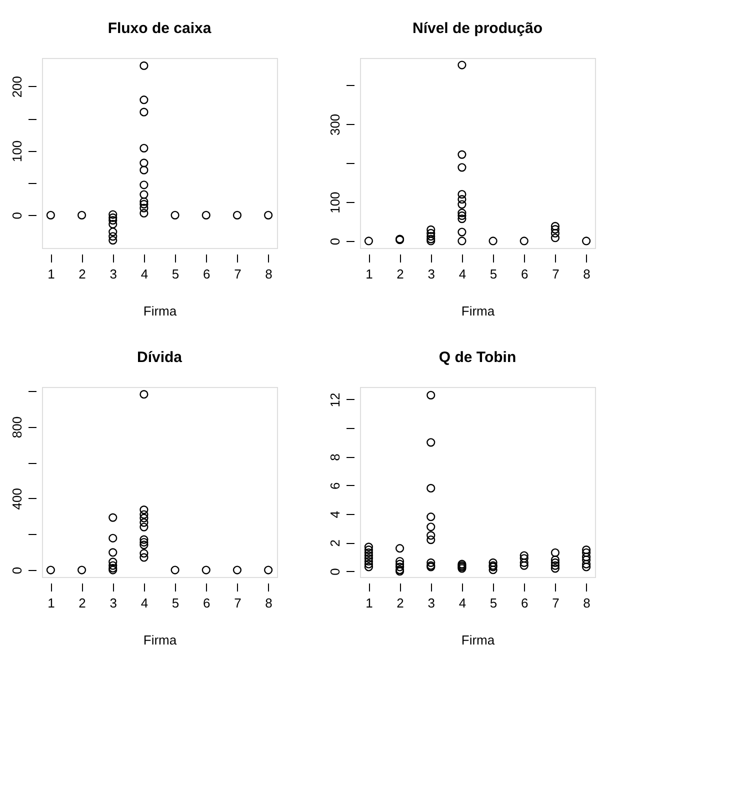 The image size is (747, 792). What do you see at coordinates (369, 274) in the screenshot?
I see `x-tick-label: 1` at bounding box center [369, 274].